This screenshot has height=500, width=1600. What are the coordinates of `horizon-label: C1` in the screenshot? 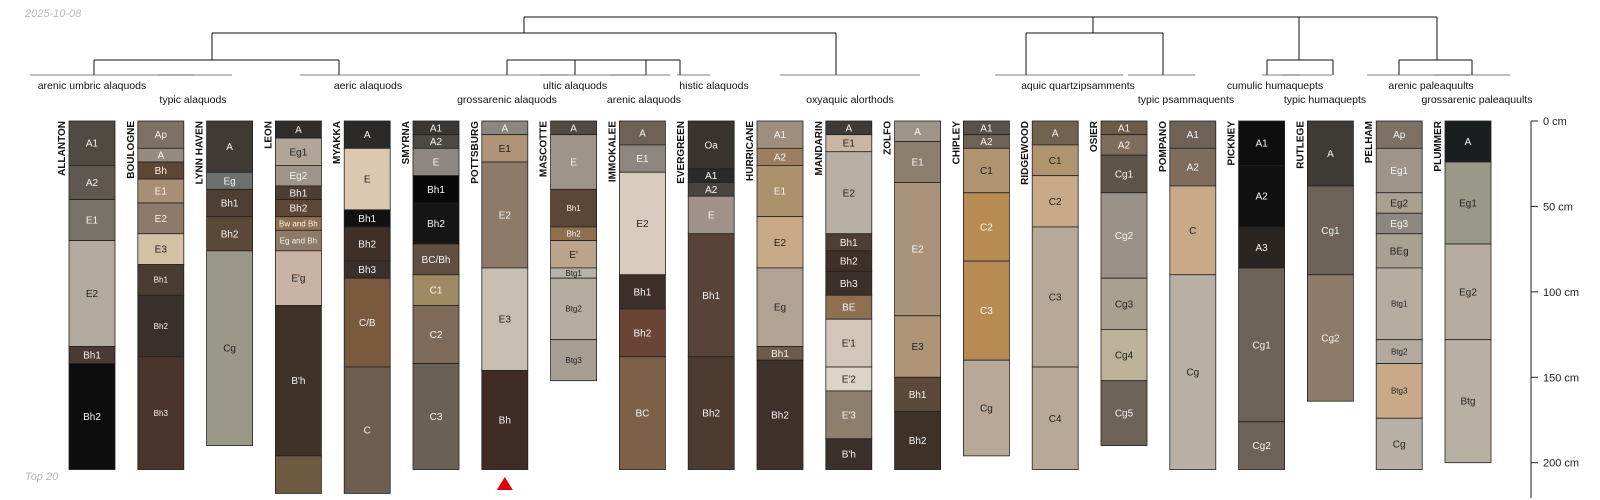 It's located at (436, 291).